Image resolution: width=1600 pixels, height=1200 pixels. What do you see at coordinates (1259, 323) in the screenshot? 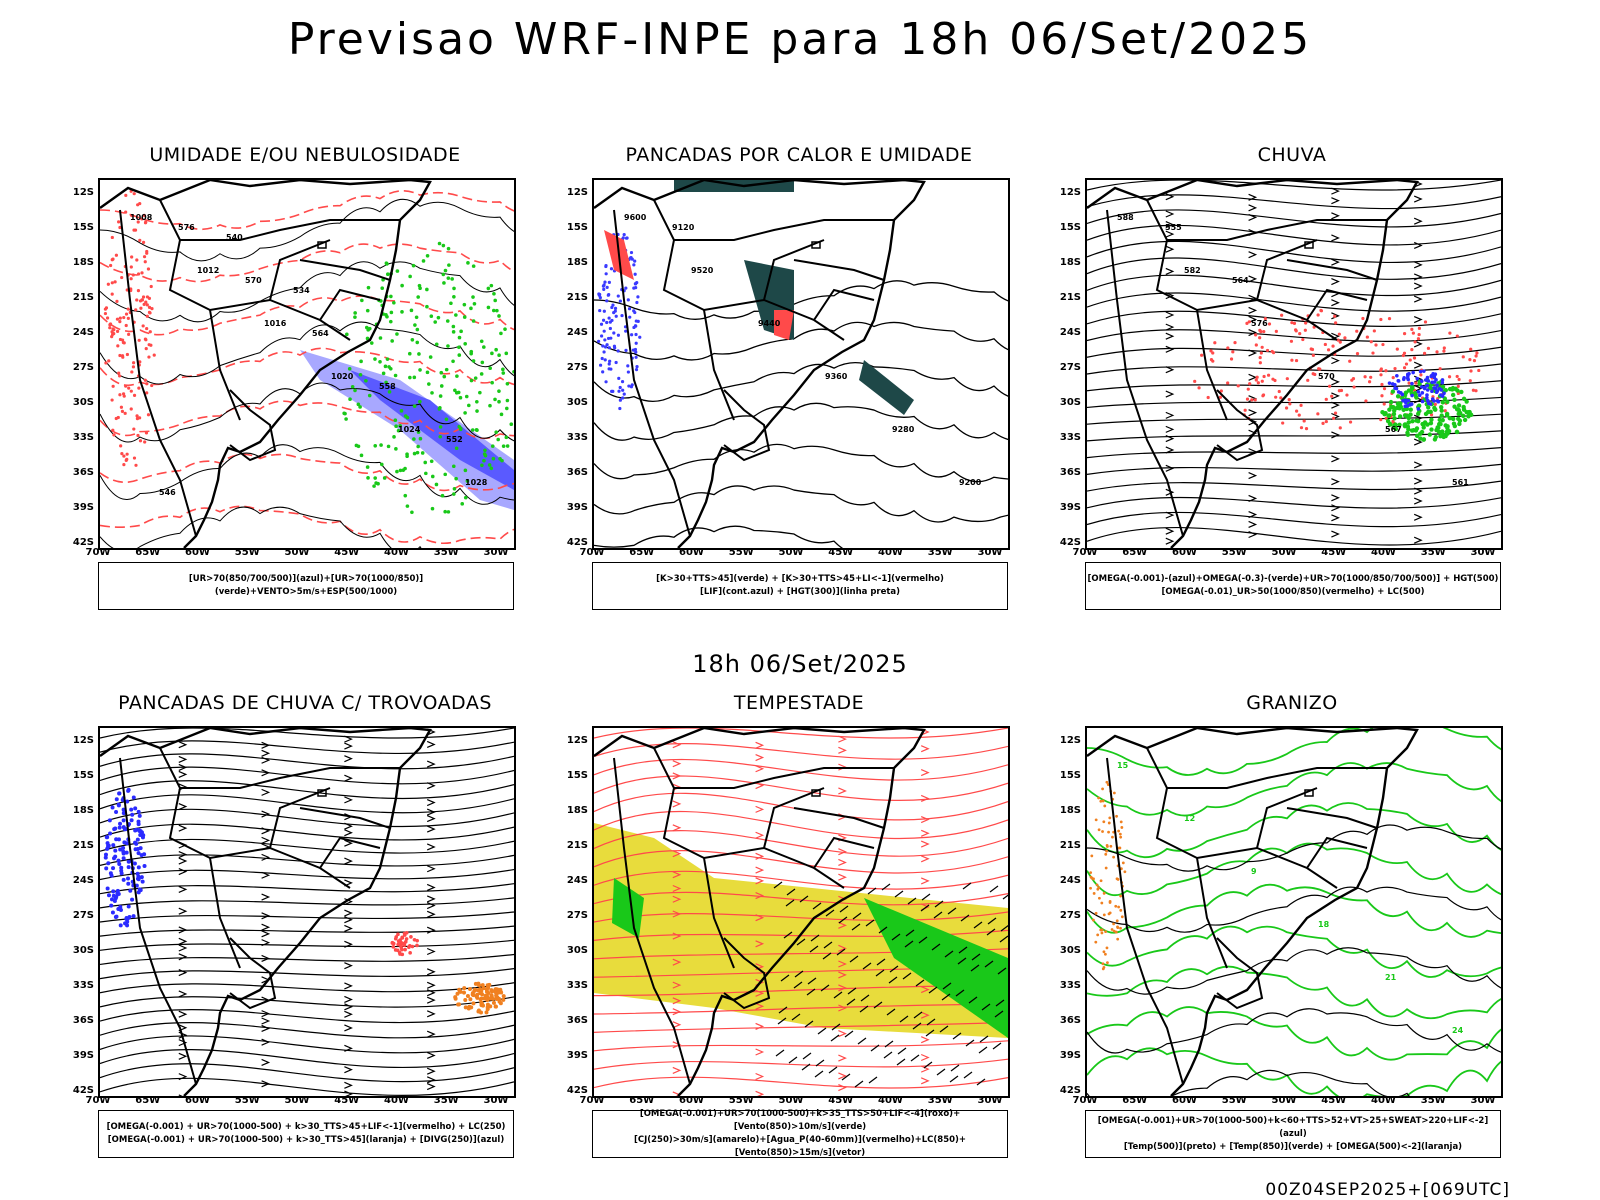
I see `svg-text: 576` at bounding box center [1259, 323].